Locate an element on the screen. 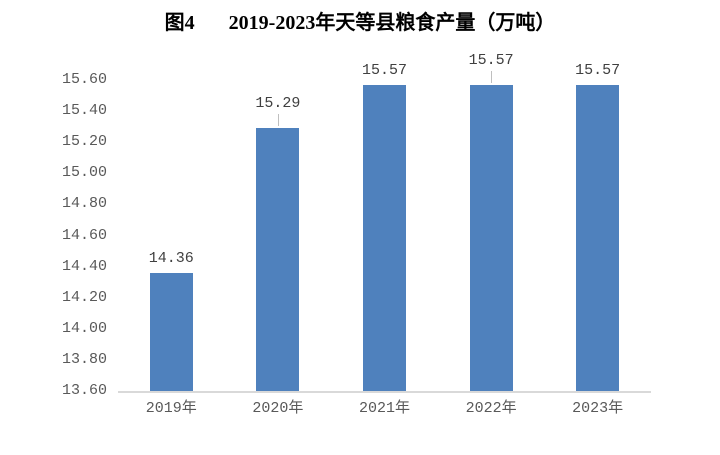 This screenshot has width=720, height=455. data-label-2021: 15.57 is located at coordinates (384, 70).